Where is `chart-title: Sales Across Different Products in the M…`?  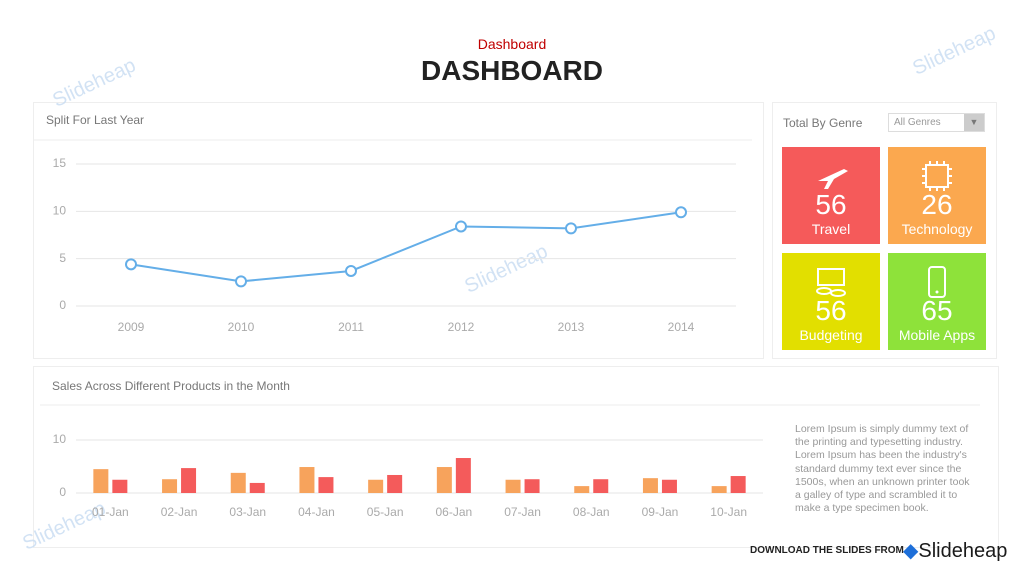
chart-title: Sales Across Different Products in the M… is located at coordinates (171, 386).